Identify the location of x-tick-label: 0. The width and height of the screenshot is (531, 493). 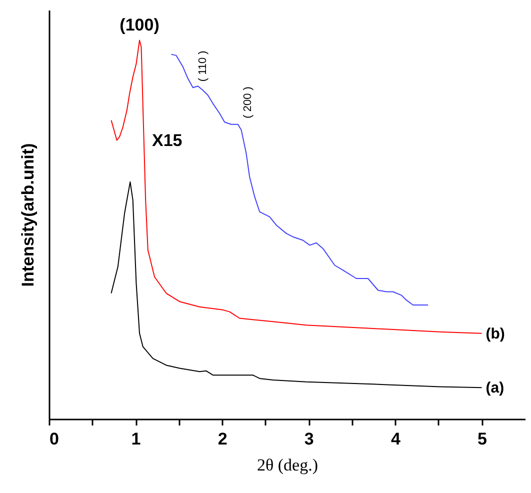
(54, 439).